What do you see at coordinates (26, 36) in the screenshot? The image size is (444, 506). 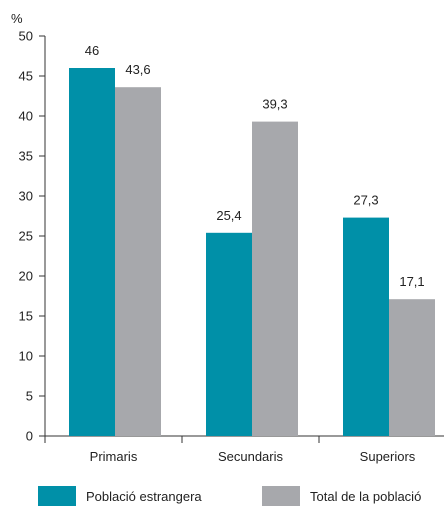 I see `y-tick-label: 50` at bounding box center [26, 36].